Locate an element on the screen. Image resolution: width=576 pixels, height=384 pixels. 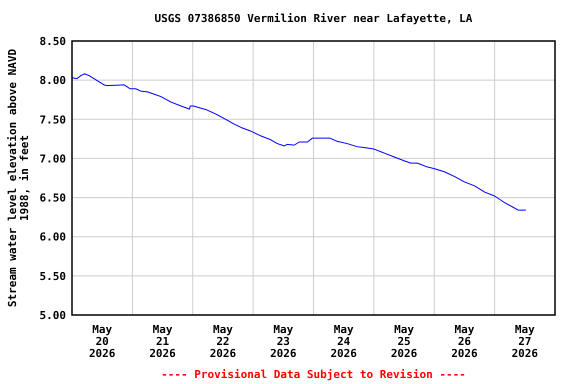
y-tick-label: 7.50 is located at coordinates (53, 119).